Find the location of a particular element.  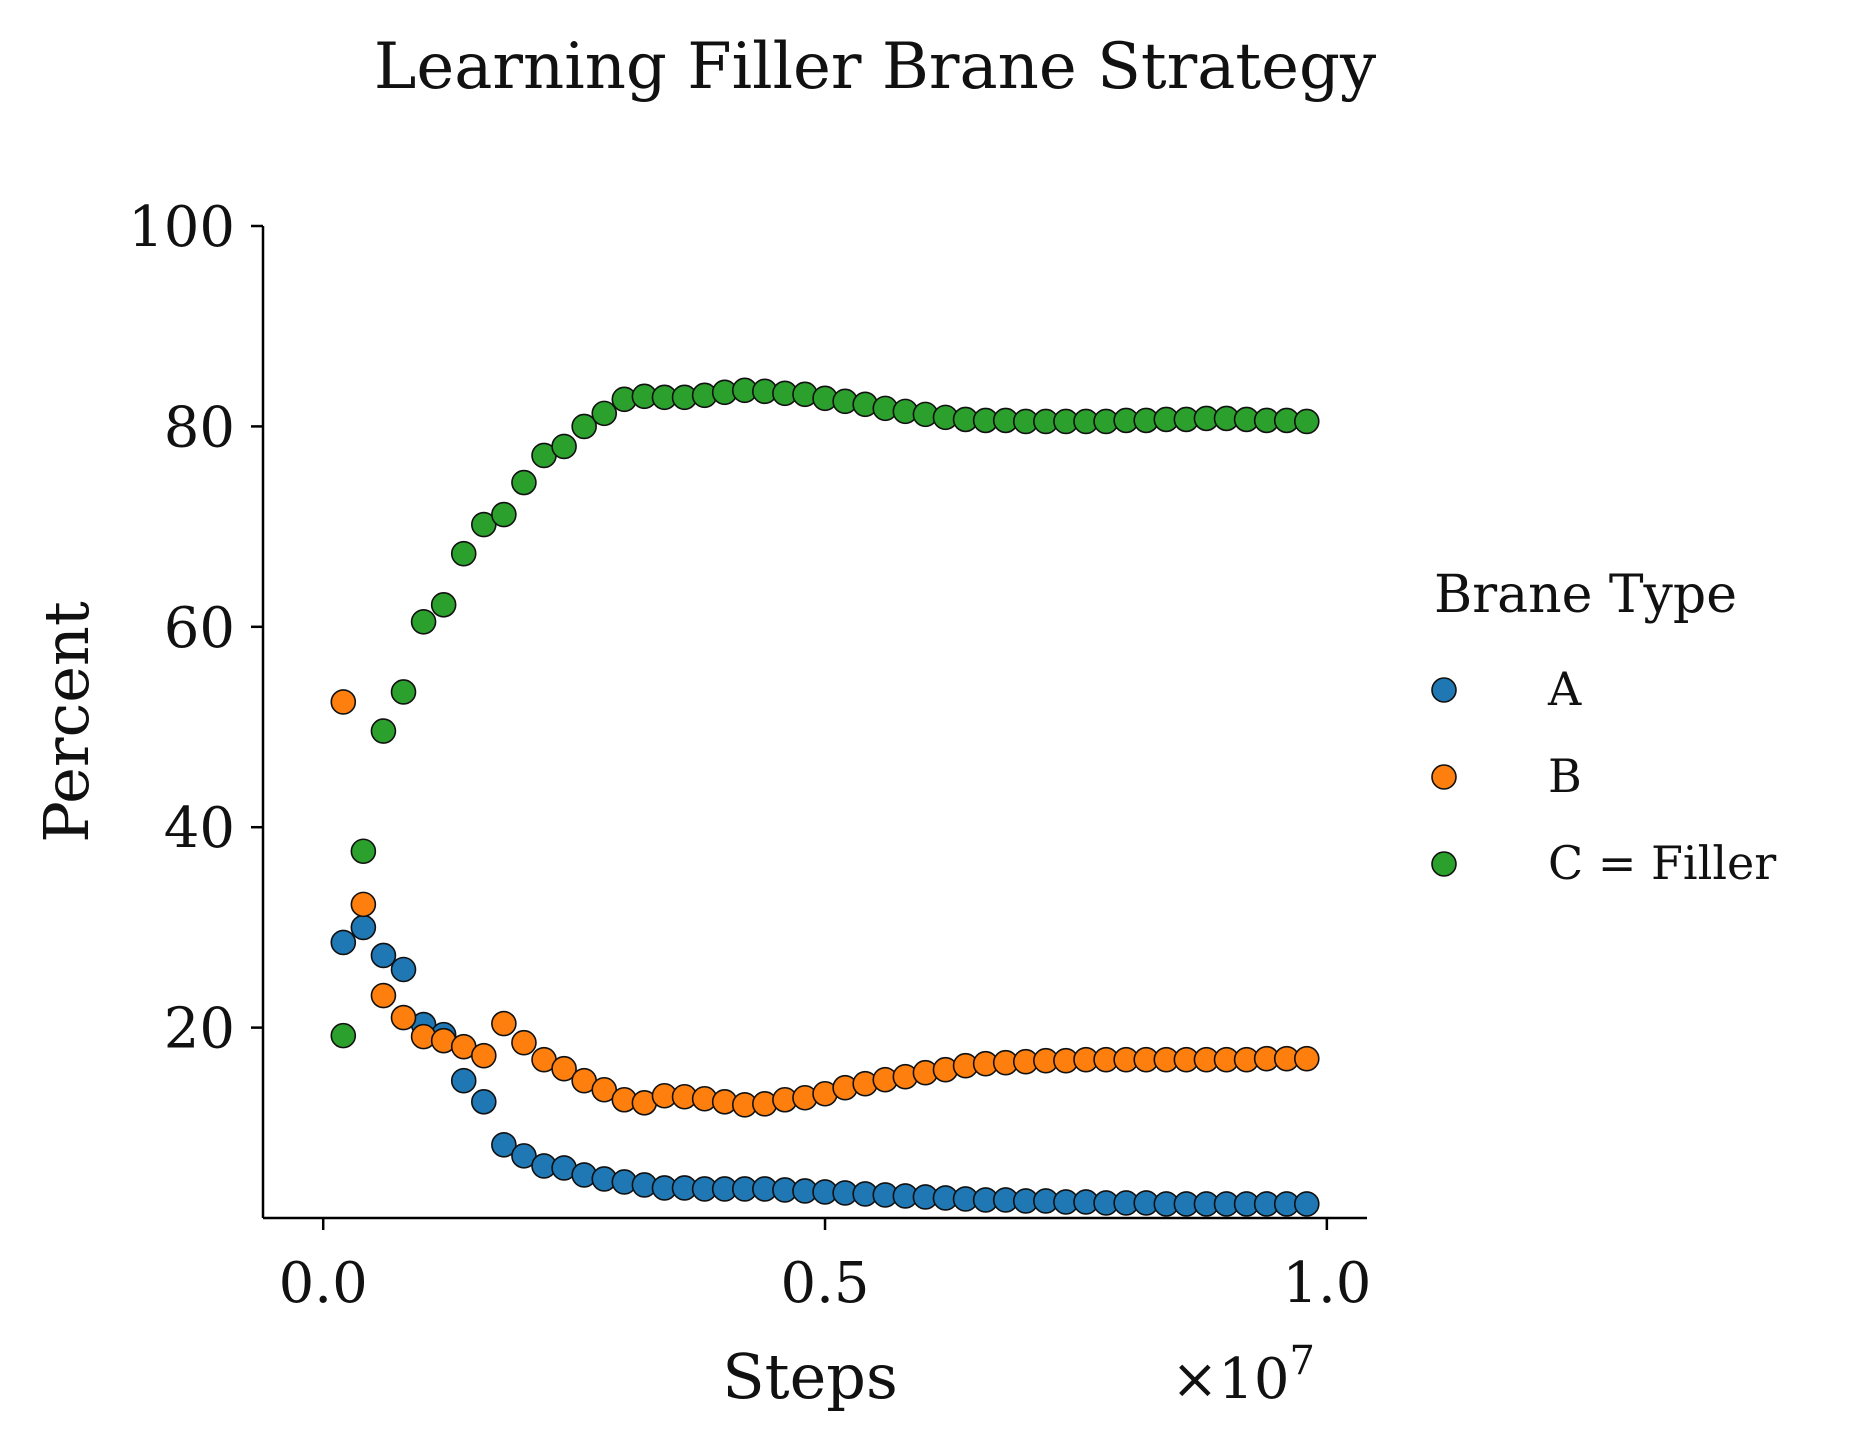

x-tick-label: 1.0 is located at coordinates (1326, 1283).